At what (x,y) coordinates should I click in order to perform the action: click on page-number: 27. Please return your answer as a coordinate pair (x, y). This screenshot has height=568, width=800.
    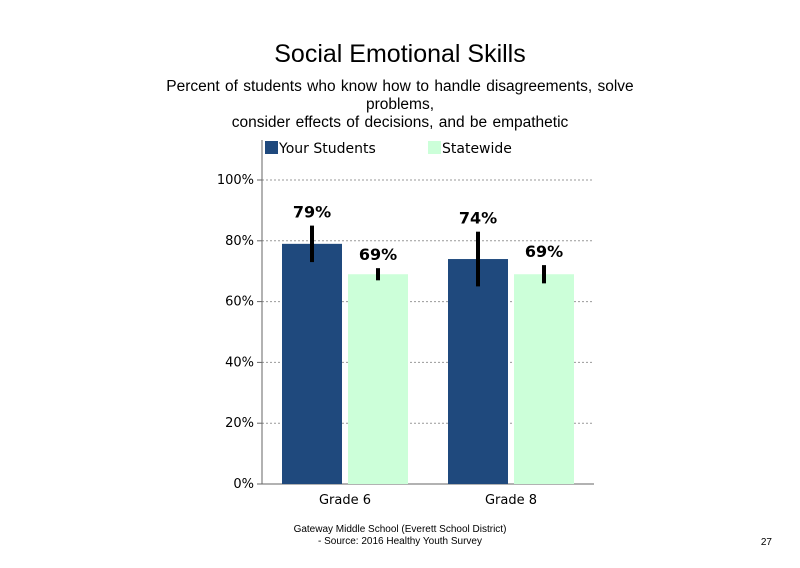
    Looking at the image, I should click on (766, 542).